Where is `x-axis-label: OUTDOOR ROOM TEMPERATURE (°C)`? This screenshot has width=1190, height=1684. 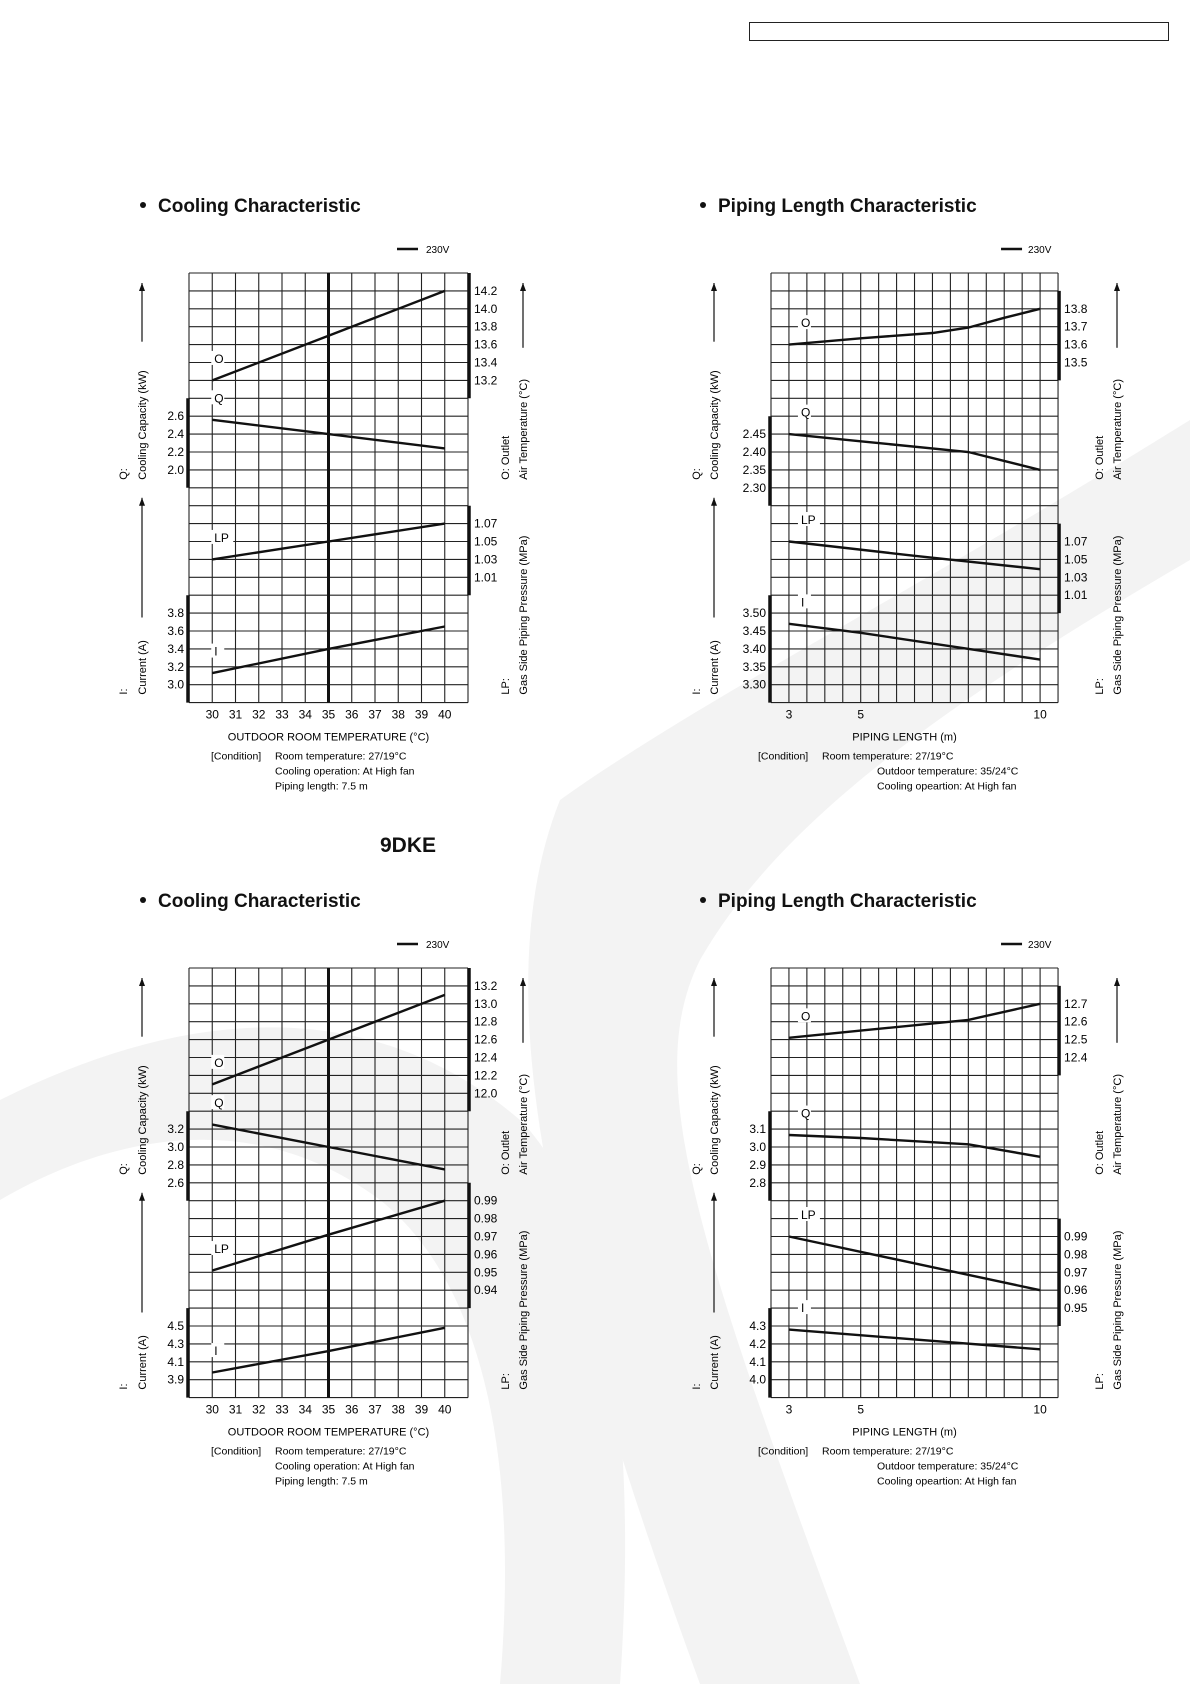
x-axis-label: OUTDOOR ROOM TEMPERATURE (°C) is located at coordinates (328, 738).